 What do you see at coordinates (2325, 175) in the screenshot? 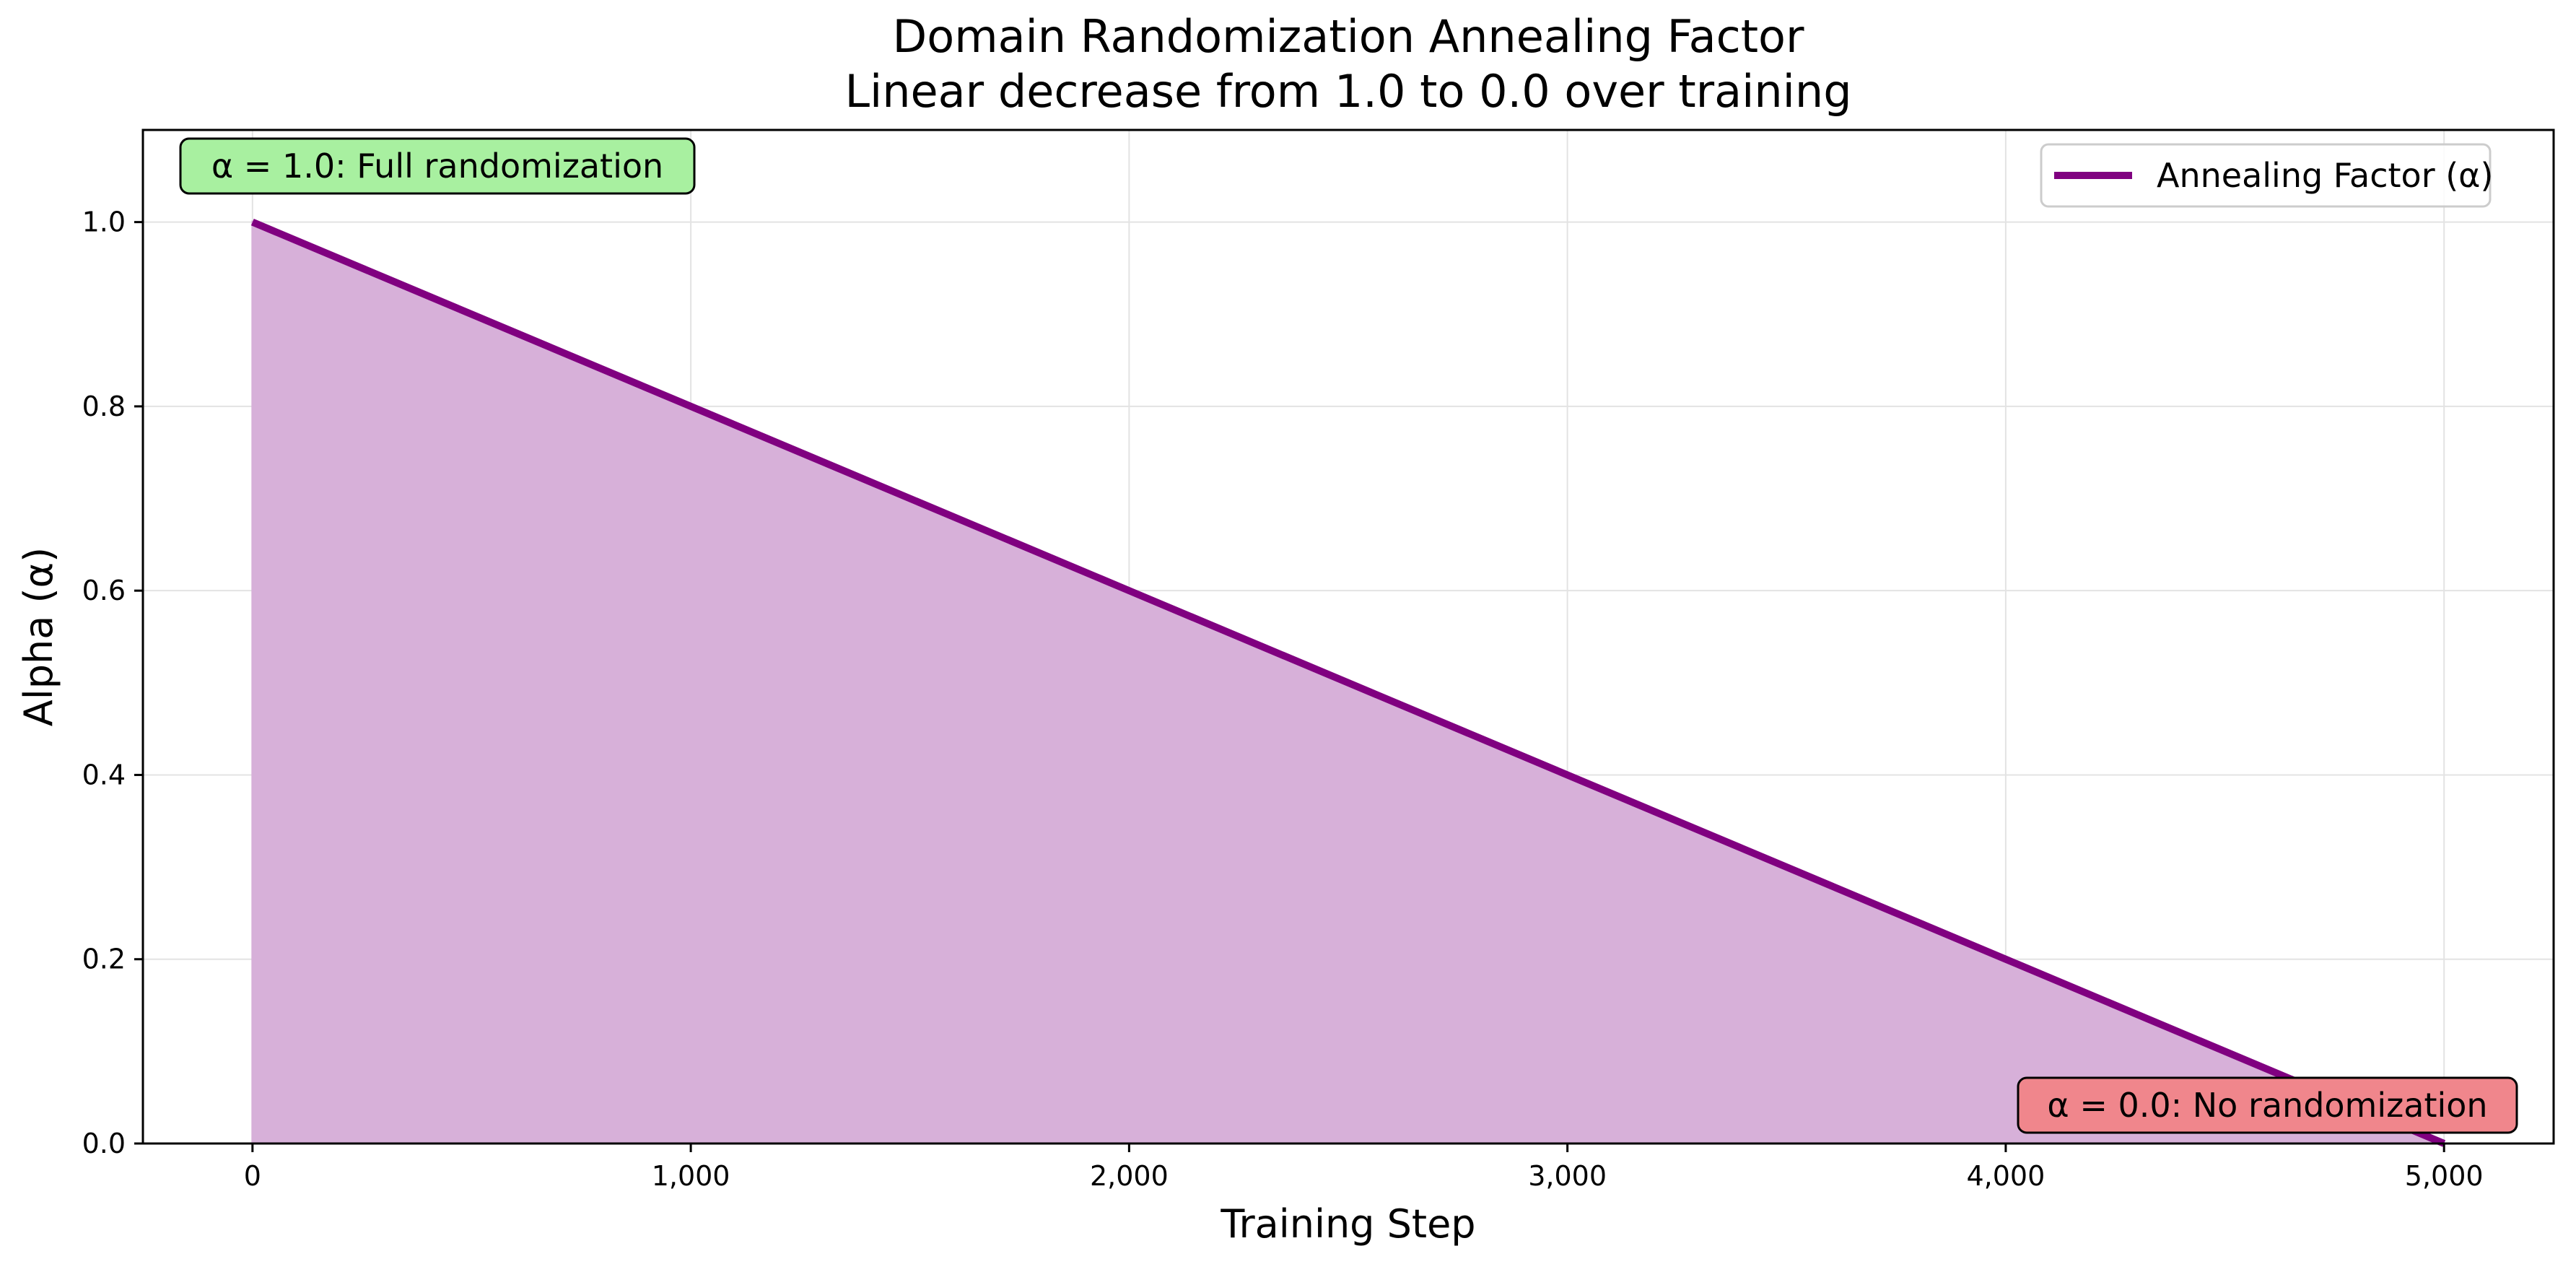
I see `legend-label: Annealing Factor (α)` at bounding box center [2325, 175].